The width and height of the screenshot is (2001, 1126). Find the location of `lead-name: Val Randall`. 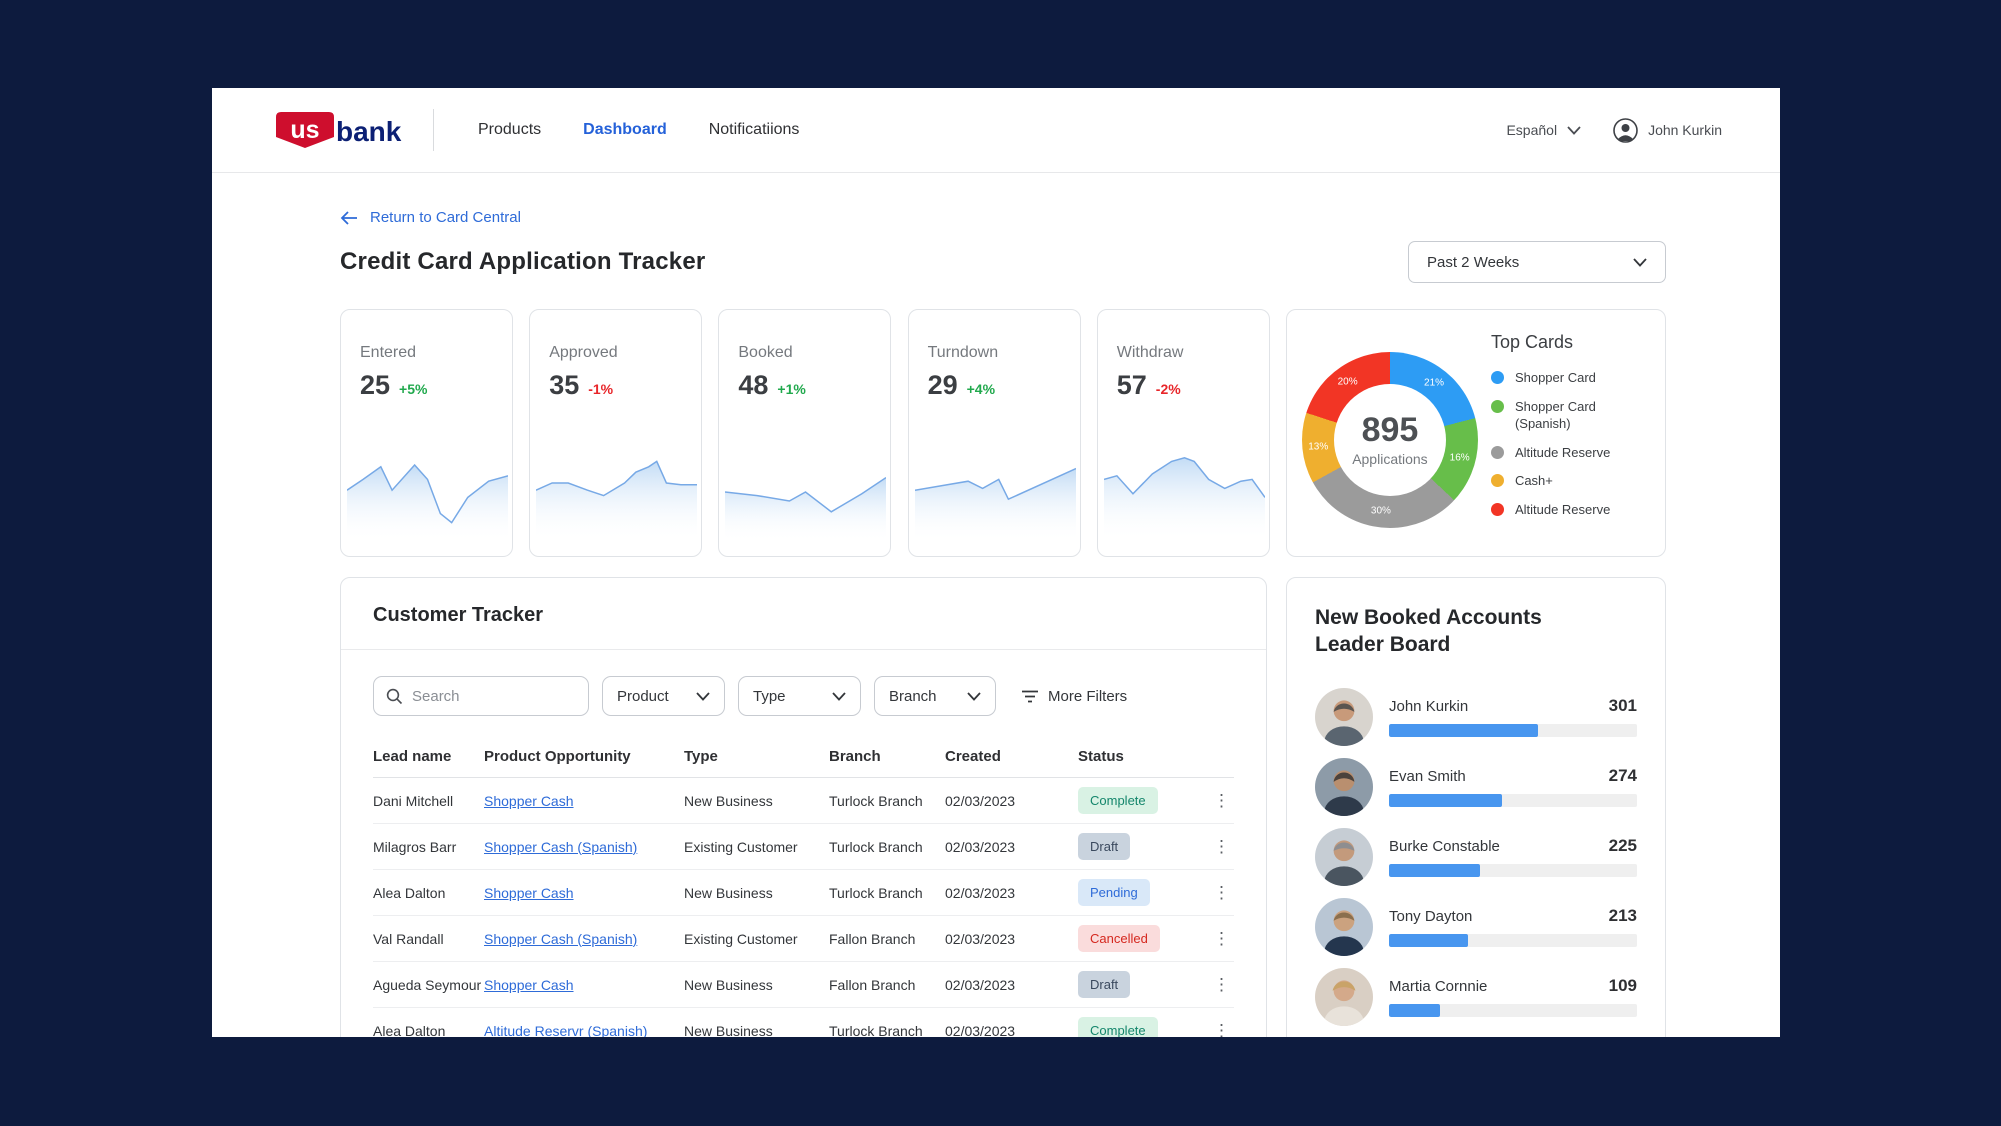

lead-name: Val Randall is located at coordinates (408, 938).